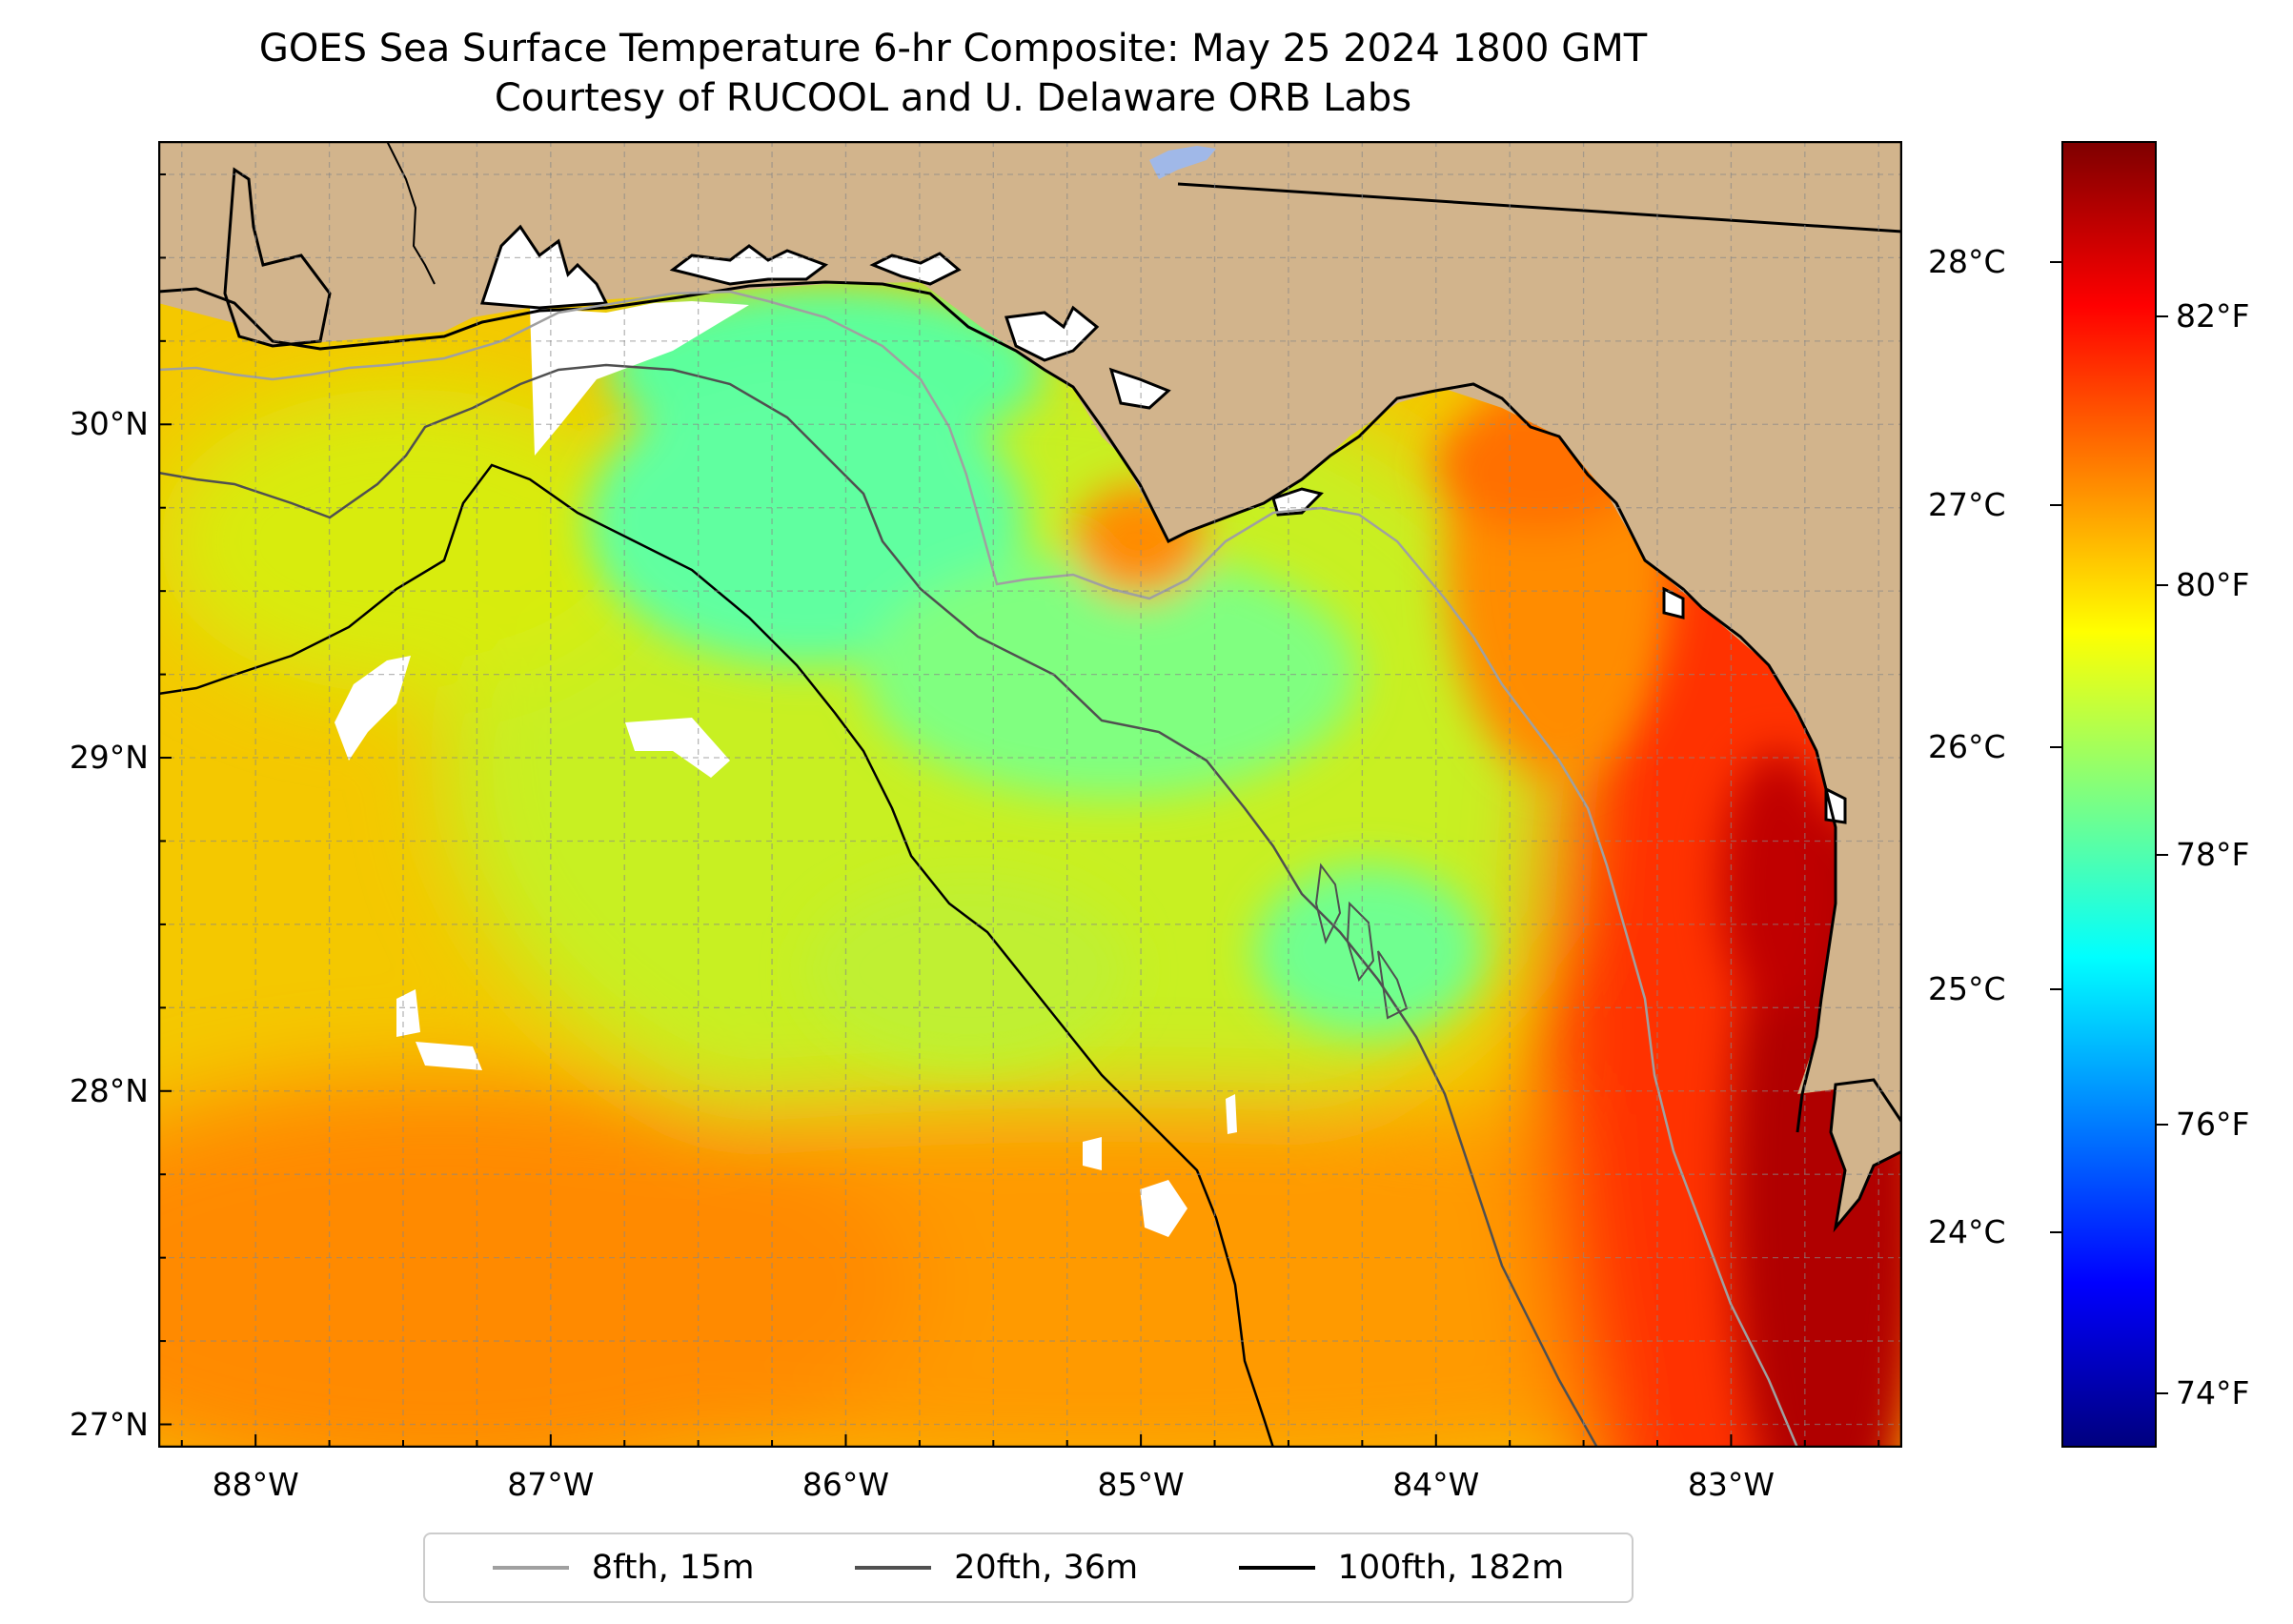  I want to click on colorbar-celsius-label: 26°C, so click(1967, 747).